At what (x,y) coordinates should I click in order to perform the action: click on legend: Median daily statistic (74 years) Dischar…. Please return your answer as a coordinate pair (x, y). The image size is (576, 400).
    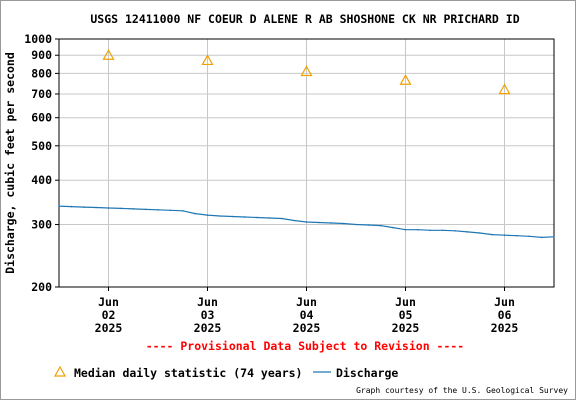
    Looking at the image, I should click on (225, 372).